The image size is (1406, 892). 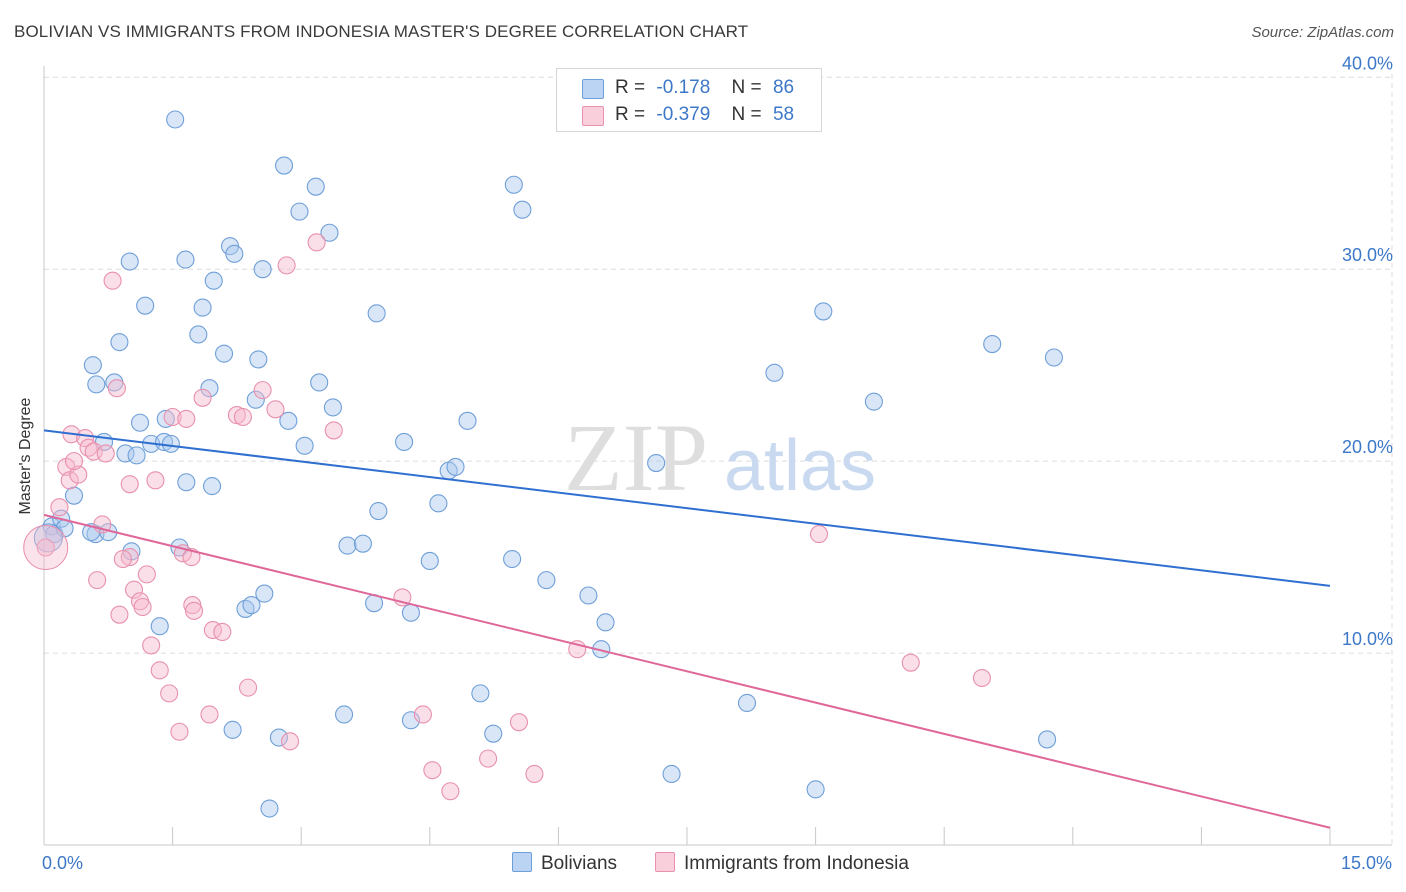 I want to click on correlation-legend: R = -0.178 N = 86 R = -0.379 N = 58, so click(x=689, y=100).